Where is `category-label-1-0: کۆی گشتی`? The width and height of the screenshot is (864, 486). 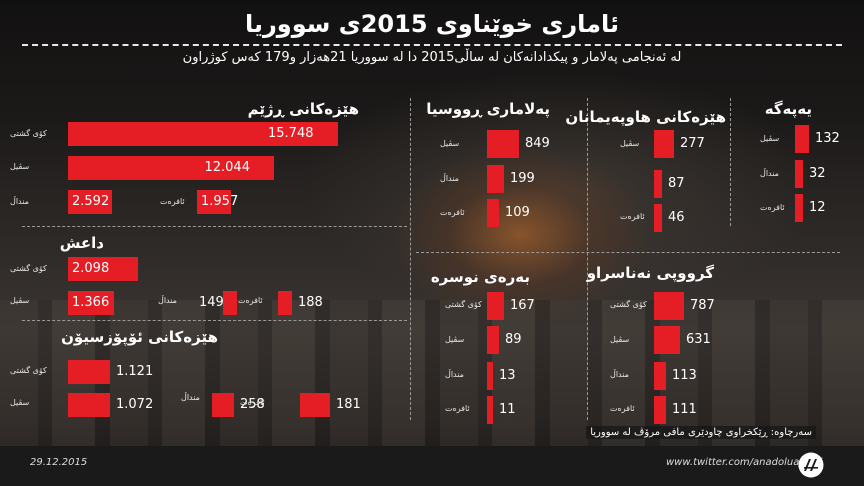
category-label-1-0: کۆی گشتی is located at coordinates (28, 268).